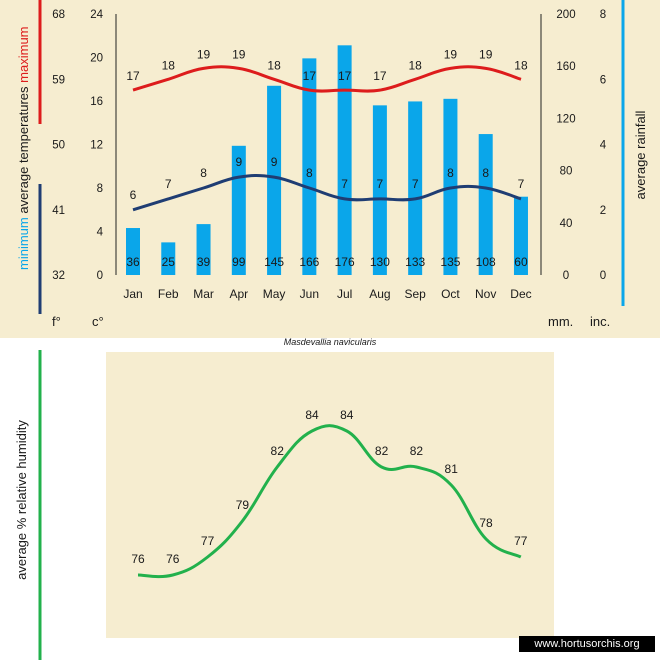 This screenshot has width=660, height=660. What do you see at coordinates (203, 249) in the screenshot?
I see `rainfall-bar-mar` at bounding box center [203, 249].